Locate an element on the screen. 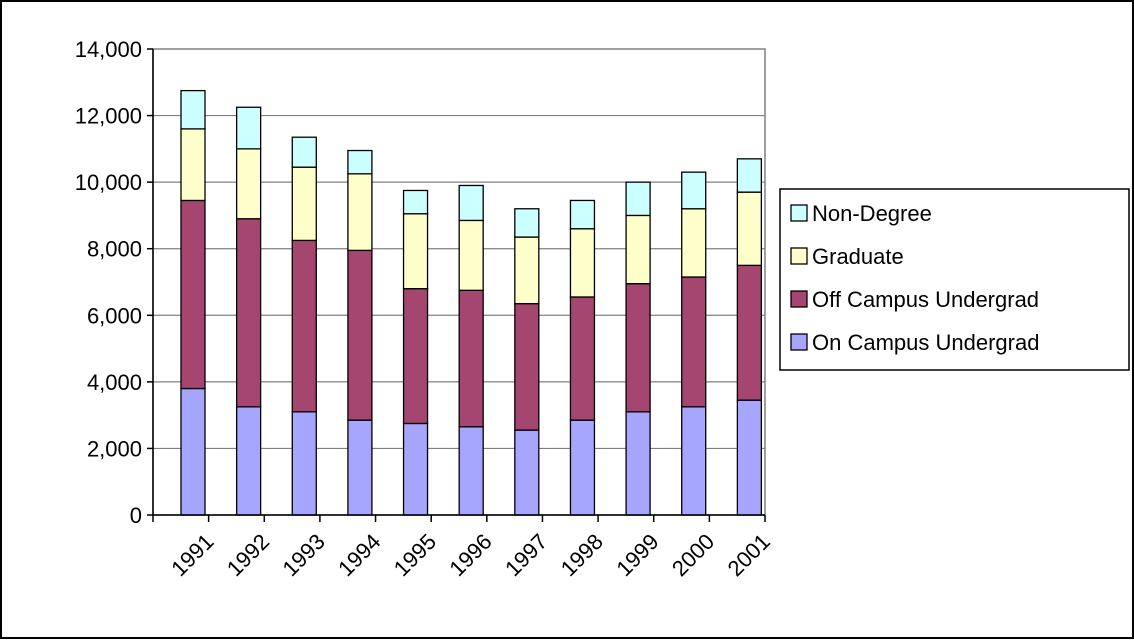  bar-1994-off-campus-undergrad is located at coordinates (360, 335).